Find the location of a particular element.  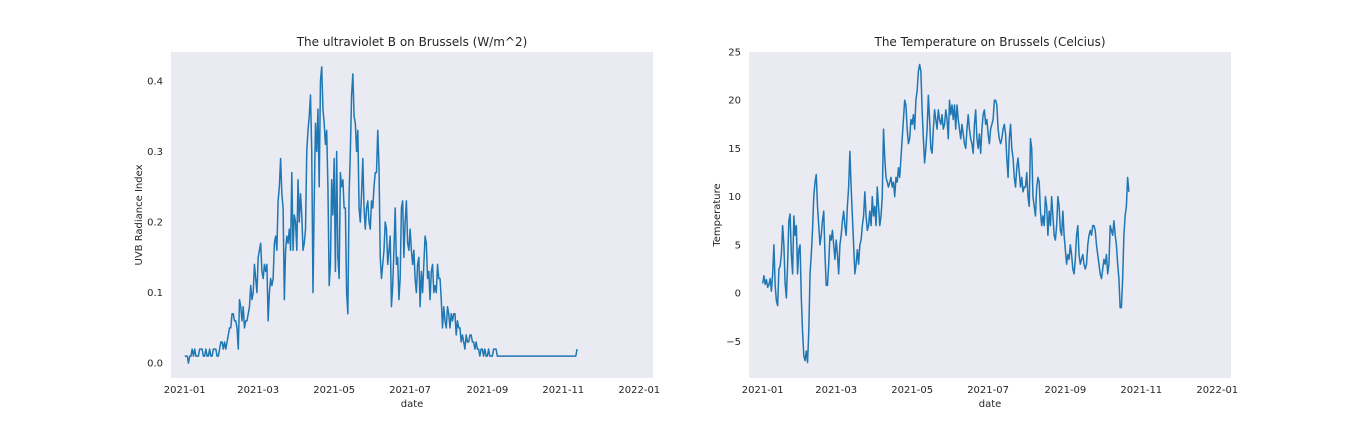

uvb-y-axis-label: UVB Radiance Index is located at coordinates (139, 214).